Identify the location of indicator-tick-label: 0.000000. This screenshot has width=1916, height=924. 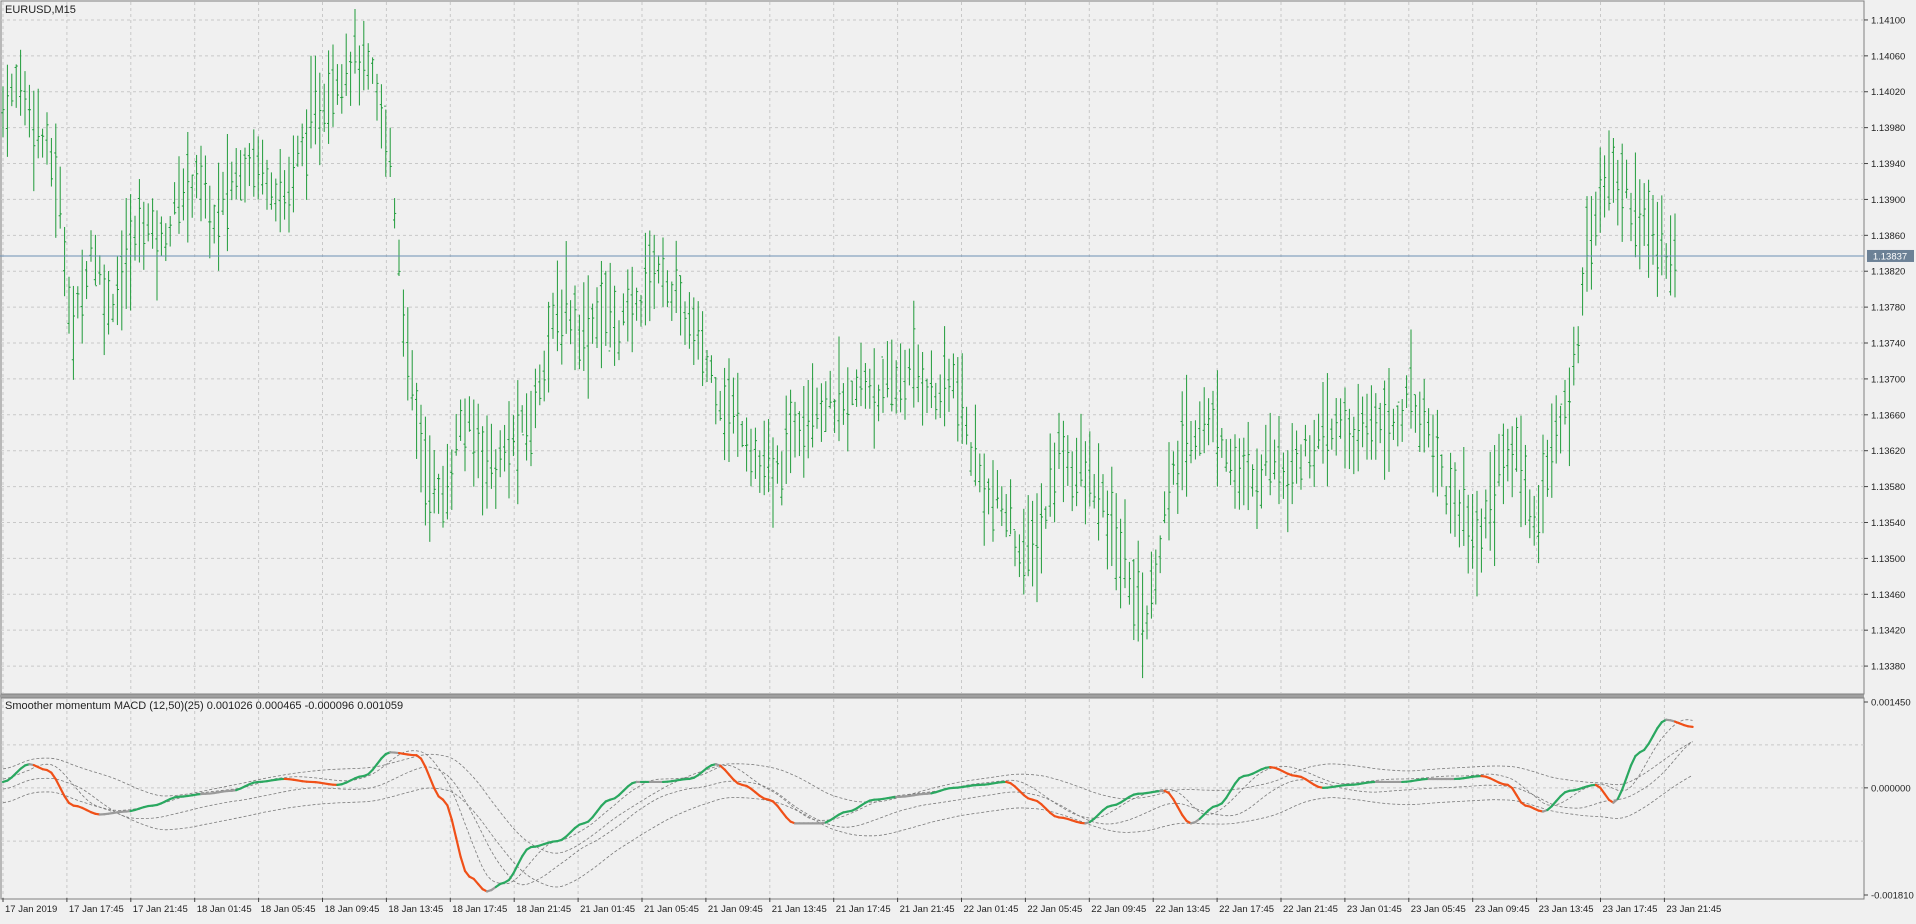
(1891, 788).